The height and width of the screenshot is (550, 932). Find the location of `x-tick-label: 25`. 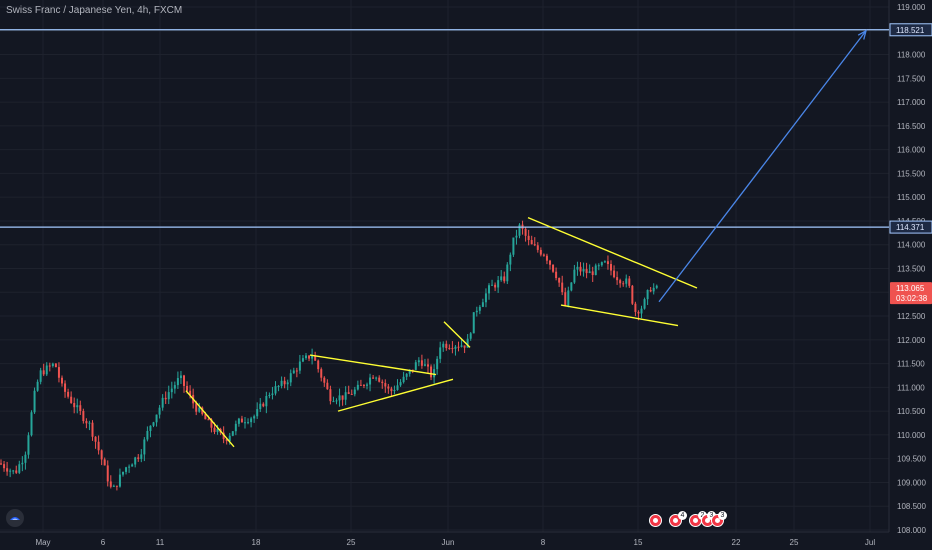

x-tick-label: 25 is located at coordinates (351, 542).